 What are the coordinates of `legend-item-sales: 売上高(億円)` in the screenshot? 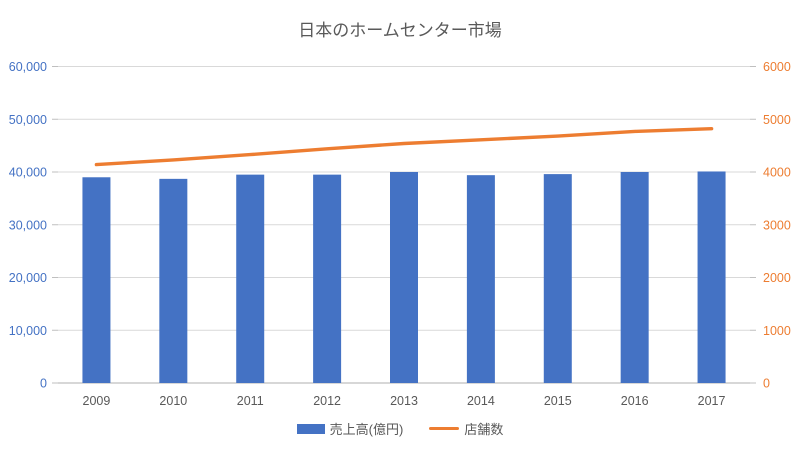 It's located at (350, 428).